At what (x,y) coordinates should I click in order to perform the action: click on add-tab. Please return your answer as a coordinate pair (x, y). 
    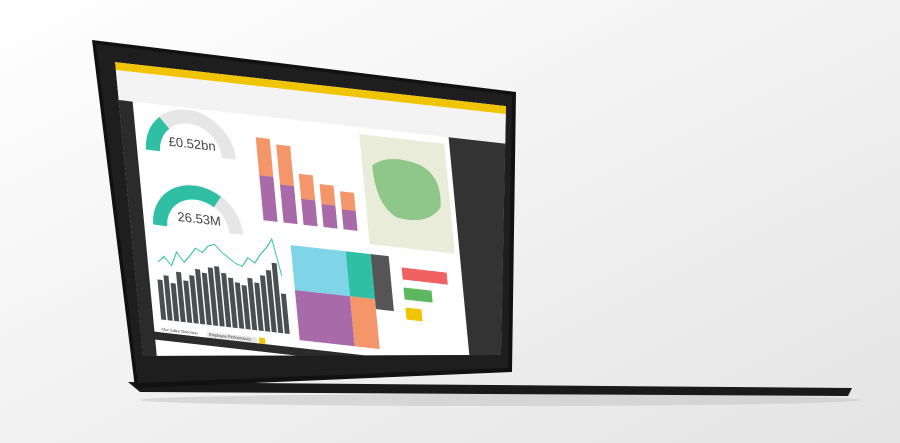
    Looking at the image, I should click on (262, 341).